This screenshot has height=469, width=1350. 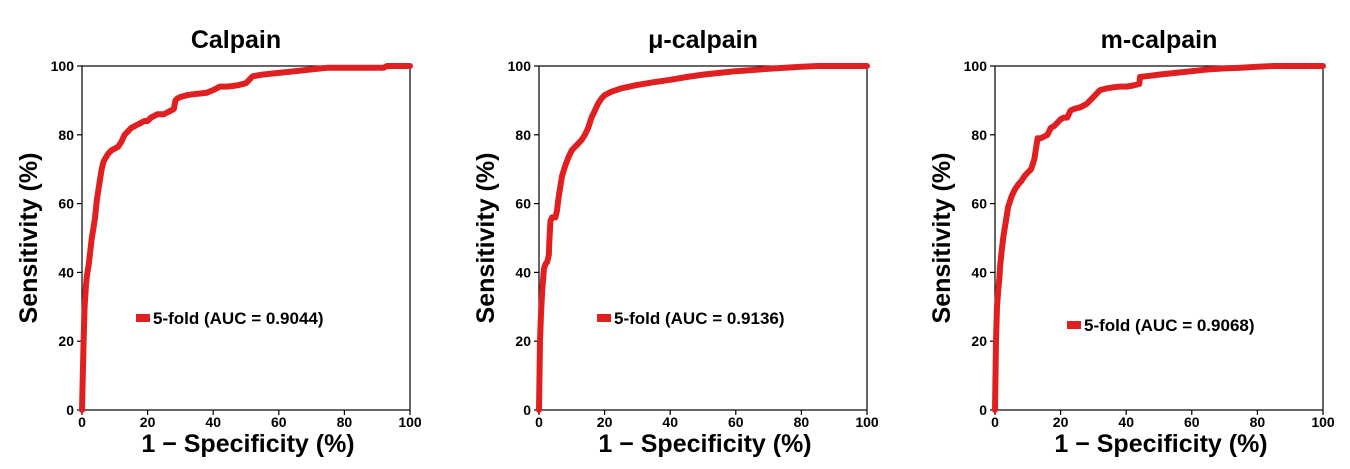 I want to click on chart-title: Calpain, so click(x=236, y=40).